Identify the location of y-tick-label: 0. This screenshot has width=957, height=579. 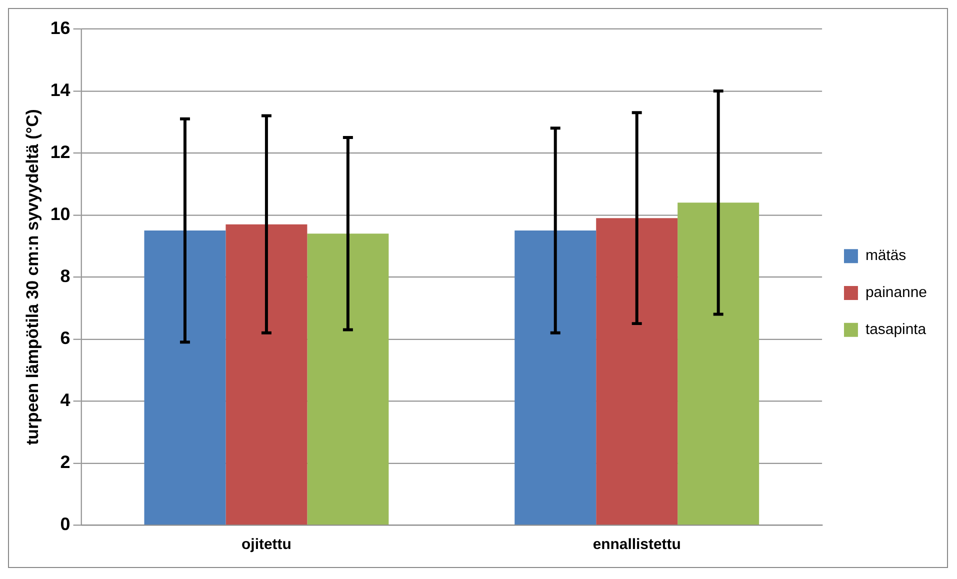
(65, 524).